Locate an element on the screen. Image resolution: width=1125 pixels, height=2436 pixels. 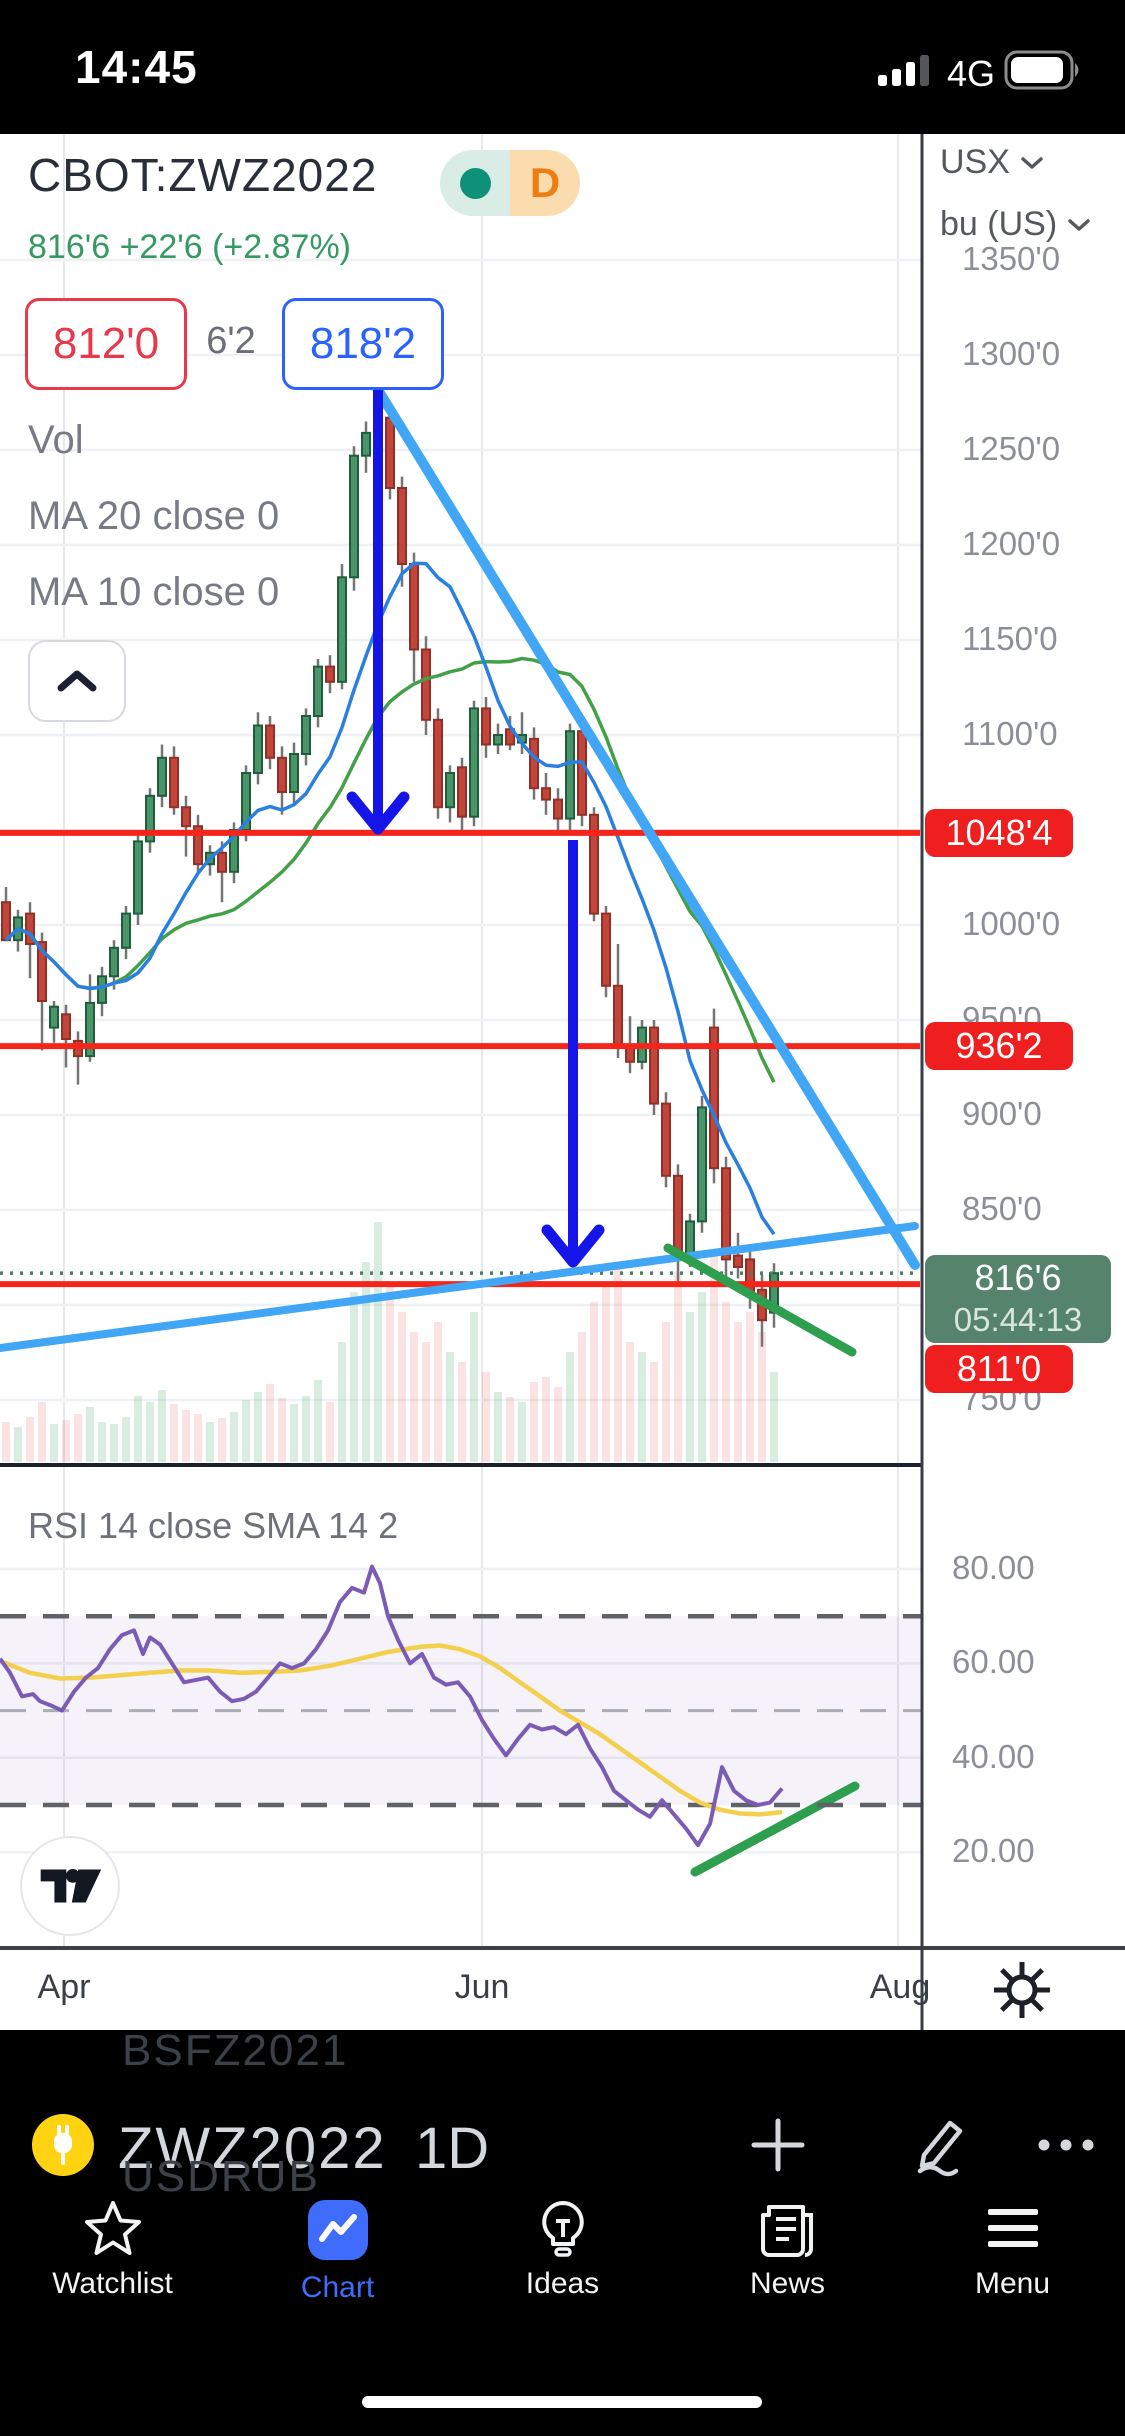
tab-label: Menu is located at coordinates (1012, 2283).